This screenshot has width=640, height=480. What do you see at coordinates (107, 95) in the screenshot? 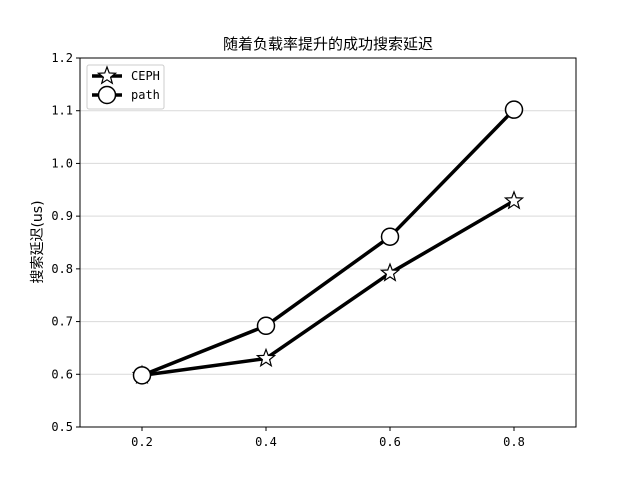
I see `legend-marker-path` at bounding box center [107, 95].